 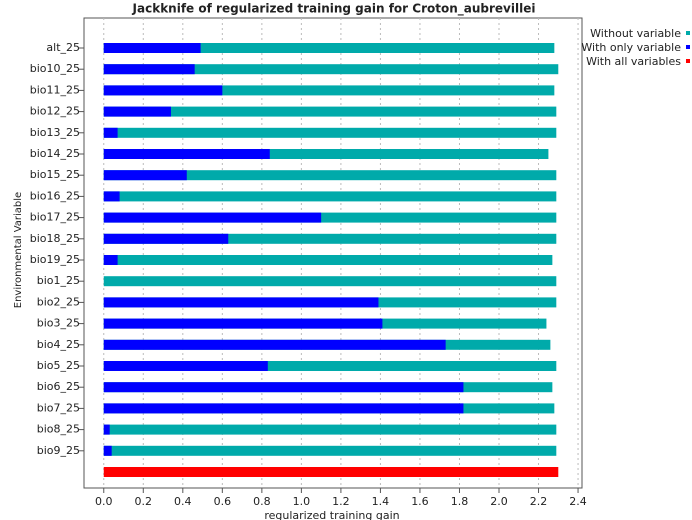 I want to click on y-tick-label: bio10_25, so click(x=55, y=68).